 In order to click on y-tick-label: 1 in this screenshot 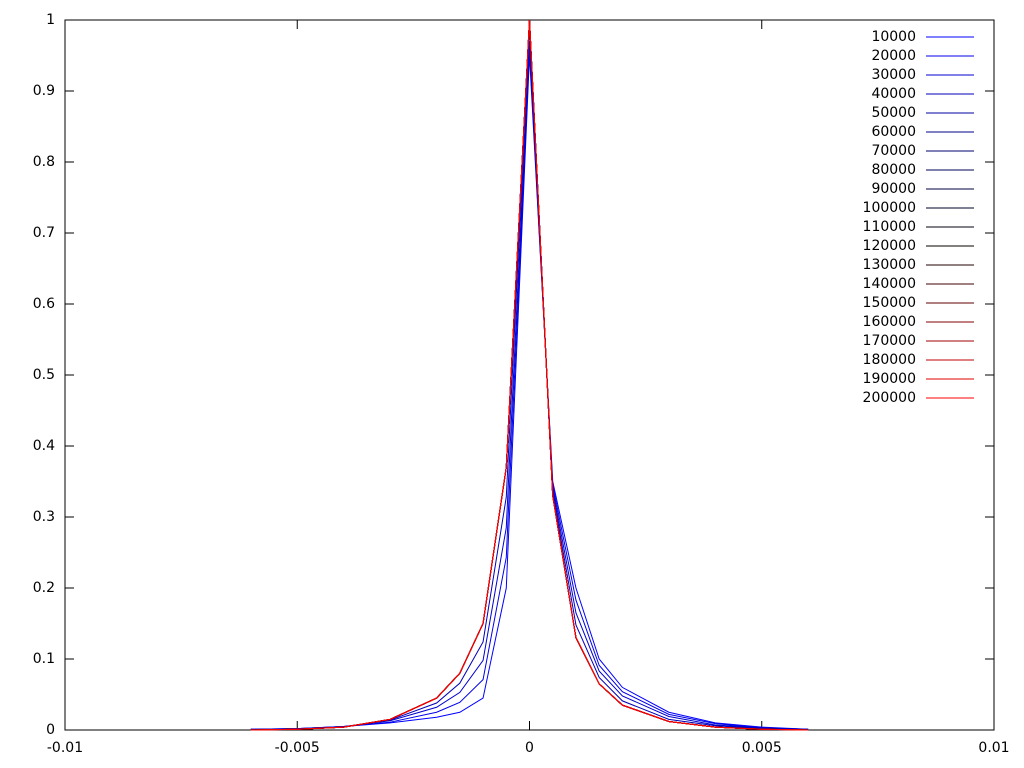, I will do `click(50, 20)`.